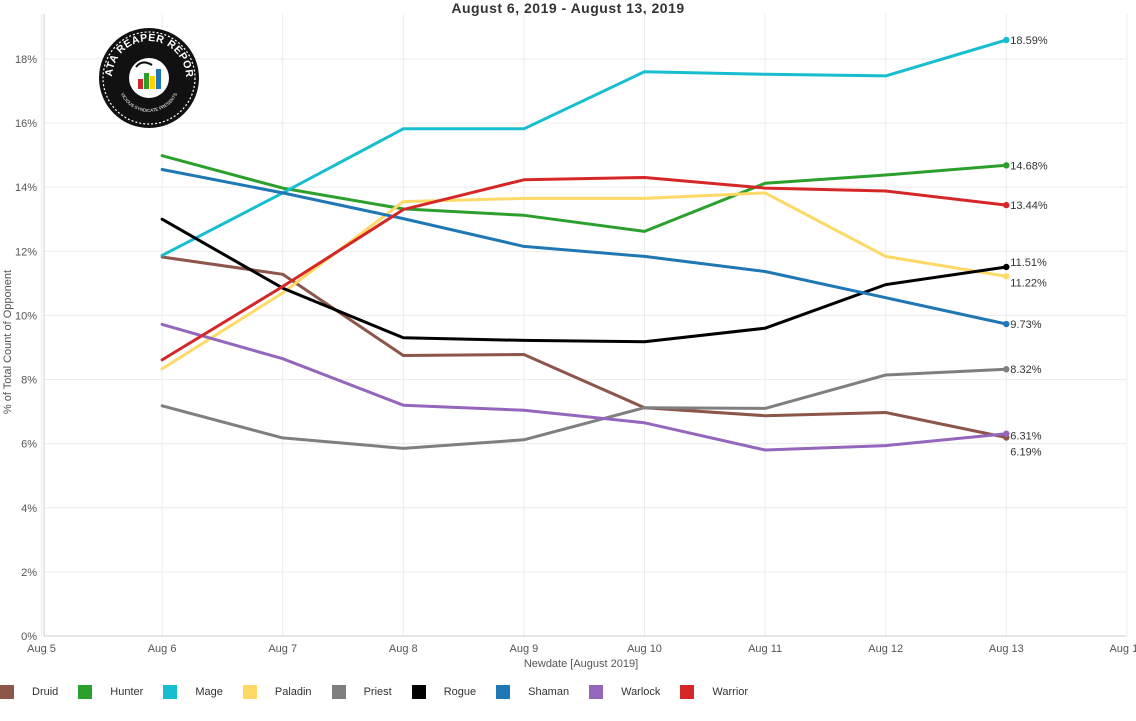  Describe the element at coordinates (45, 692) in the screenshot. I see `legend-label: Druid` at that location.